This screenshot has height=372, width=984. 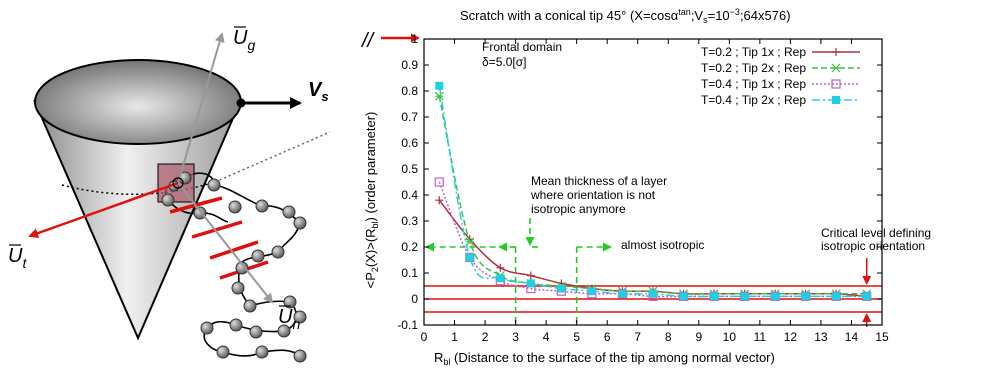 What do you see at coordinates (637, 337) in the screenshot?
I see `x-tick-label: 7` at bounding box center [637, 337].